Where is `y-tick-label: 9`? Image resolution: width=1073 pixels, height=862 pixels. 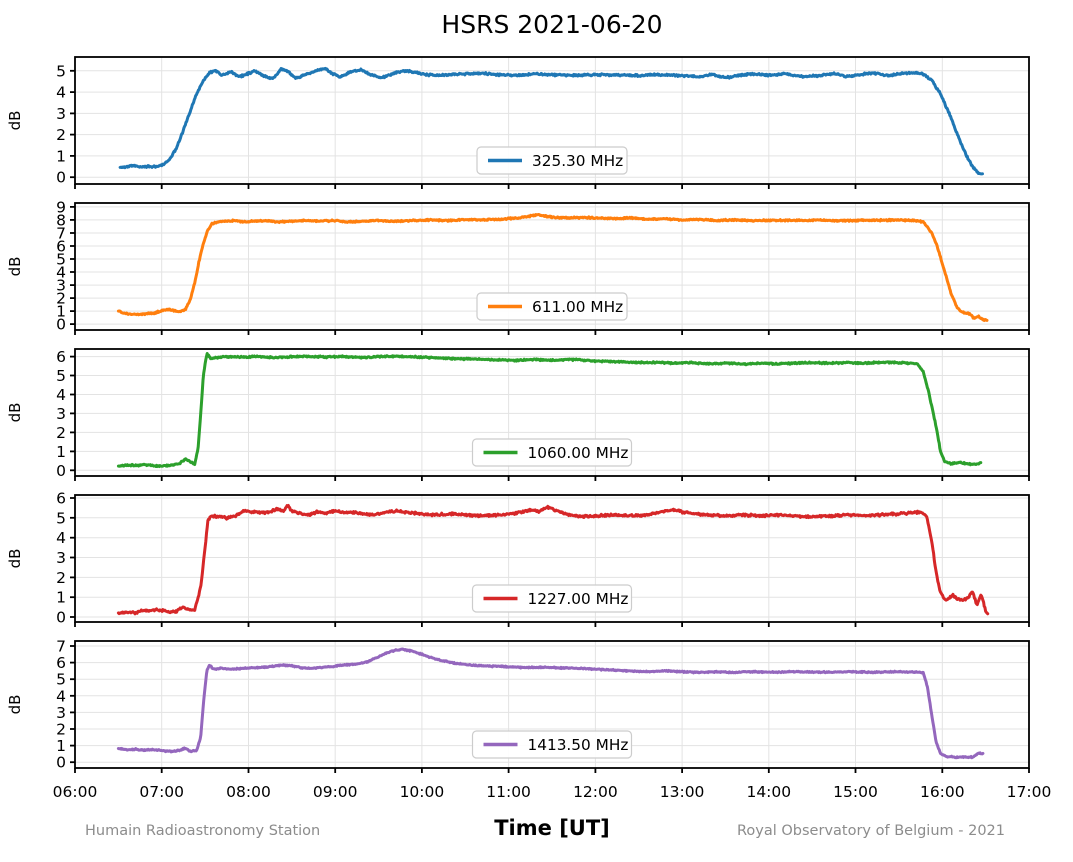
y-tick-label: 9 is located at coordinates (61, 207).